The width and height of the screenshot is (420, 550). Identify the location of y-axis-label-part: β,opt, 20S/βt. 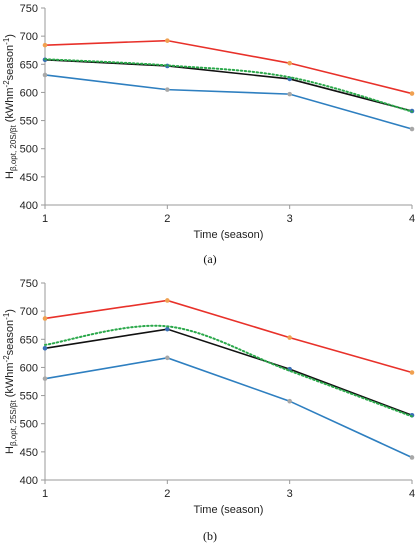
(13, 148).